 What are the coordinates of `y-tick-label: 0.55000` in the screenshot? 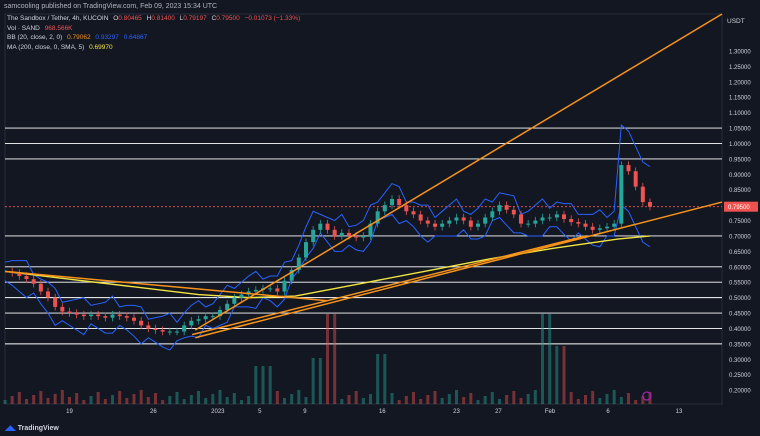 It's located at (740, 284).